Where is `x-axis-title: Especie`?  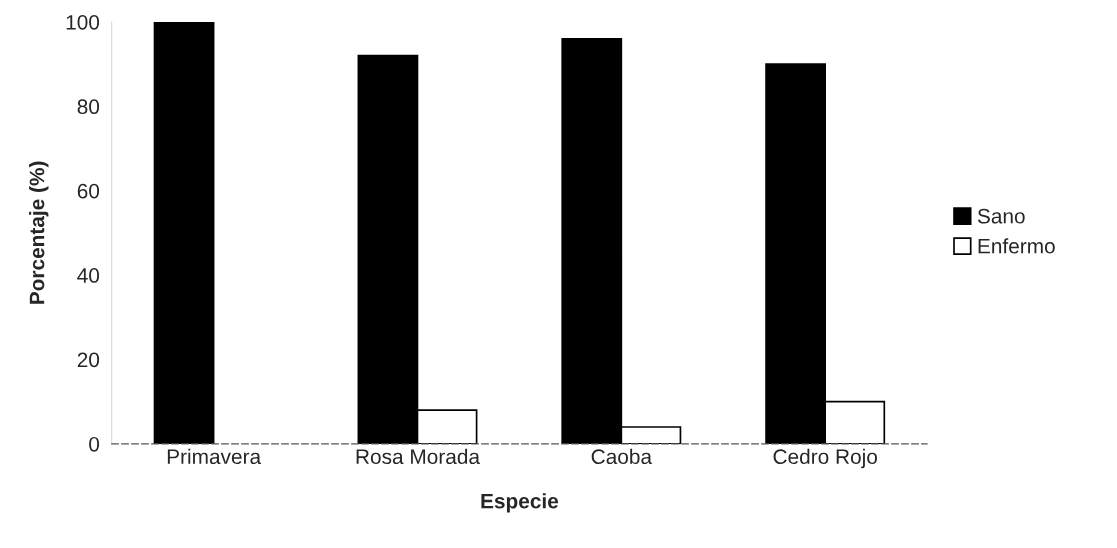
x-axis-title: Especie is located at coordinates (520, 503).